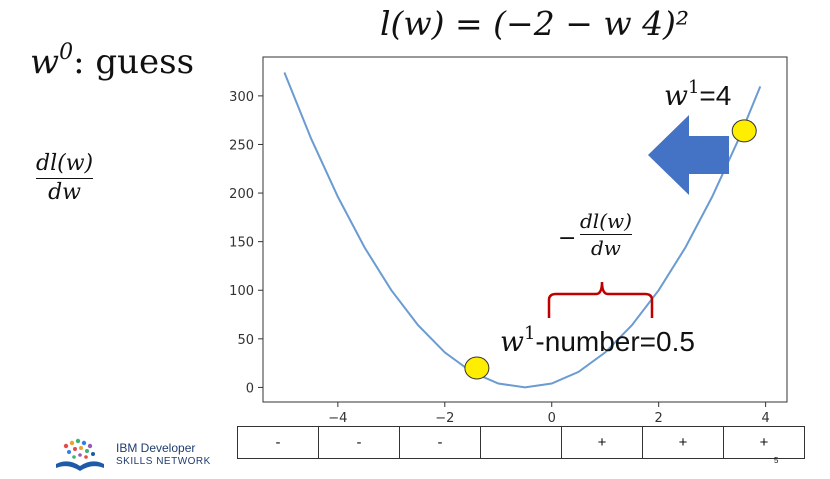 The height and width of the screenshot is (479, 830). Describe the element at coordinates (241, 291) in the screenshot. I see `y-tick-label: 100` at that location.